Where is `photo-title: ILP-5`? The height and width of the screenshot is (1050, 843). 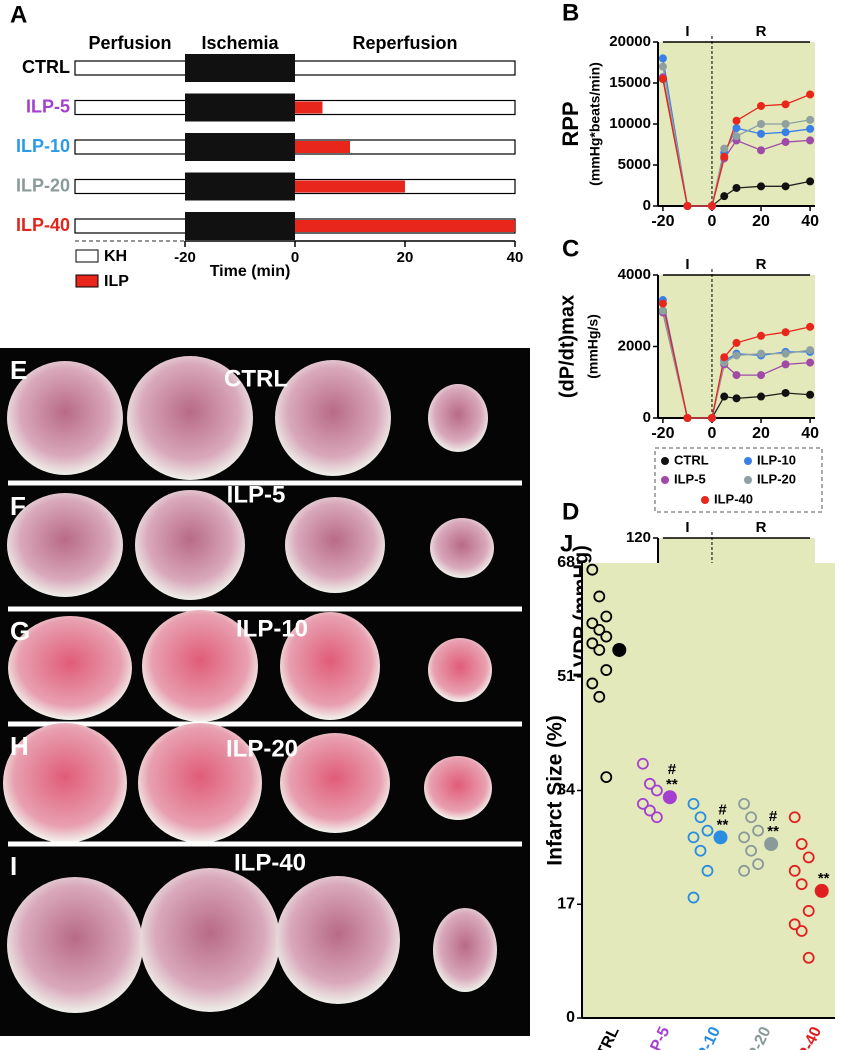 photo-title: ILP-5 is located at coordinates (256, 494).